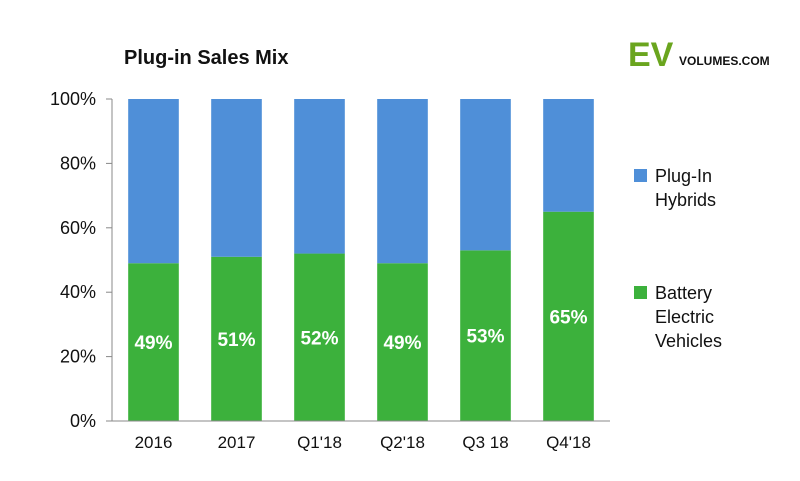  Describe the element at coordinates (83, 421) in the screenshot. I see `y-tick-label: 0%` at that location.